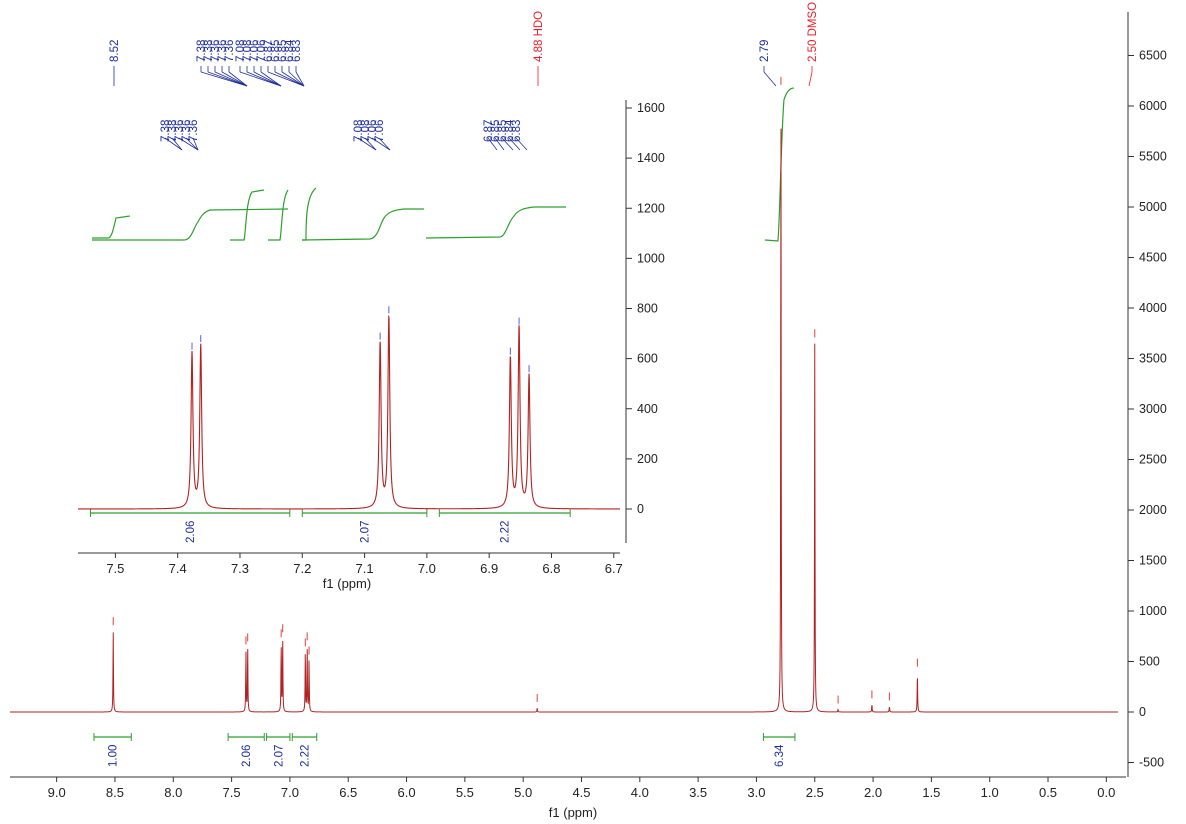 The image size is (1186, 824). Describe the element at coordinates (539, 36) in the screenshot. I see `main-peak-label: 4.88 HDO` at that location.